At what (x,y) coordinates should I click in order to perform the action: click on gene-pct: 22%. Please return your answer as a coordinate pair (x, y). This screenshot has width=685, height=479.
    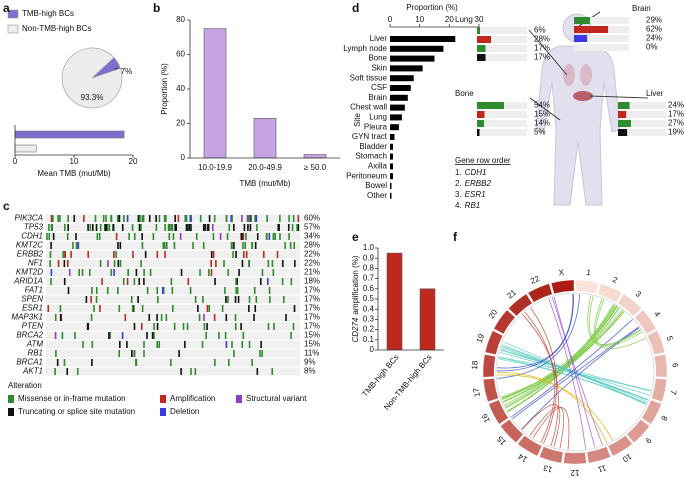
    Looking at the image, I should click on (312, 254).